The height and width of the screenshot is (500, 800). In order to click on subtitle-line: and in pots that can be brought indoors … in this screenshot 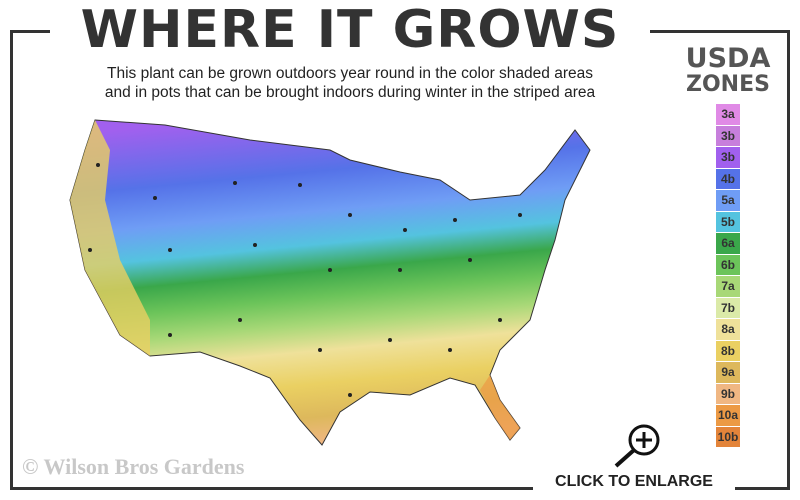, I will do `click(350, 92)`.